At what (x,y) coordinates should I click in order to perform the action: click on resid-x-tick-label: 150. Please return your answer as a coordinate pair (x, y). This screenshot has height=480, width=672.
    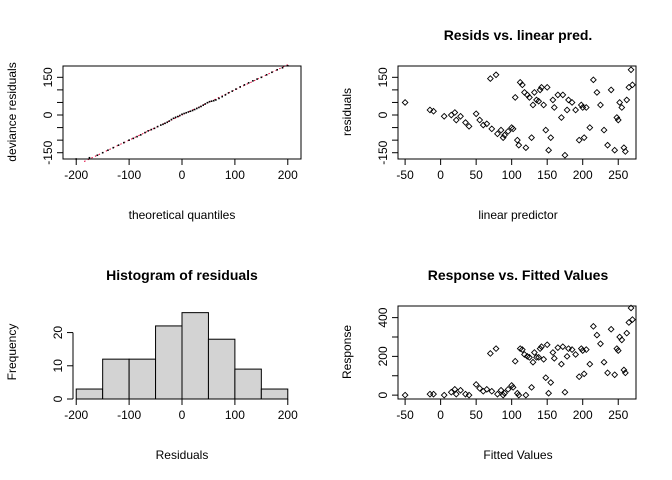
    Looking at the image, I should click on (547, 175).